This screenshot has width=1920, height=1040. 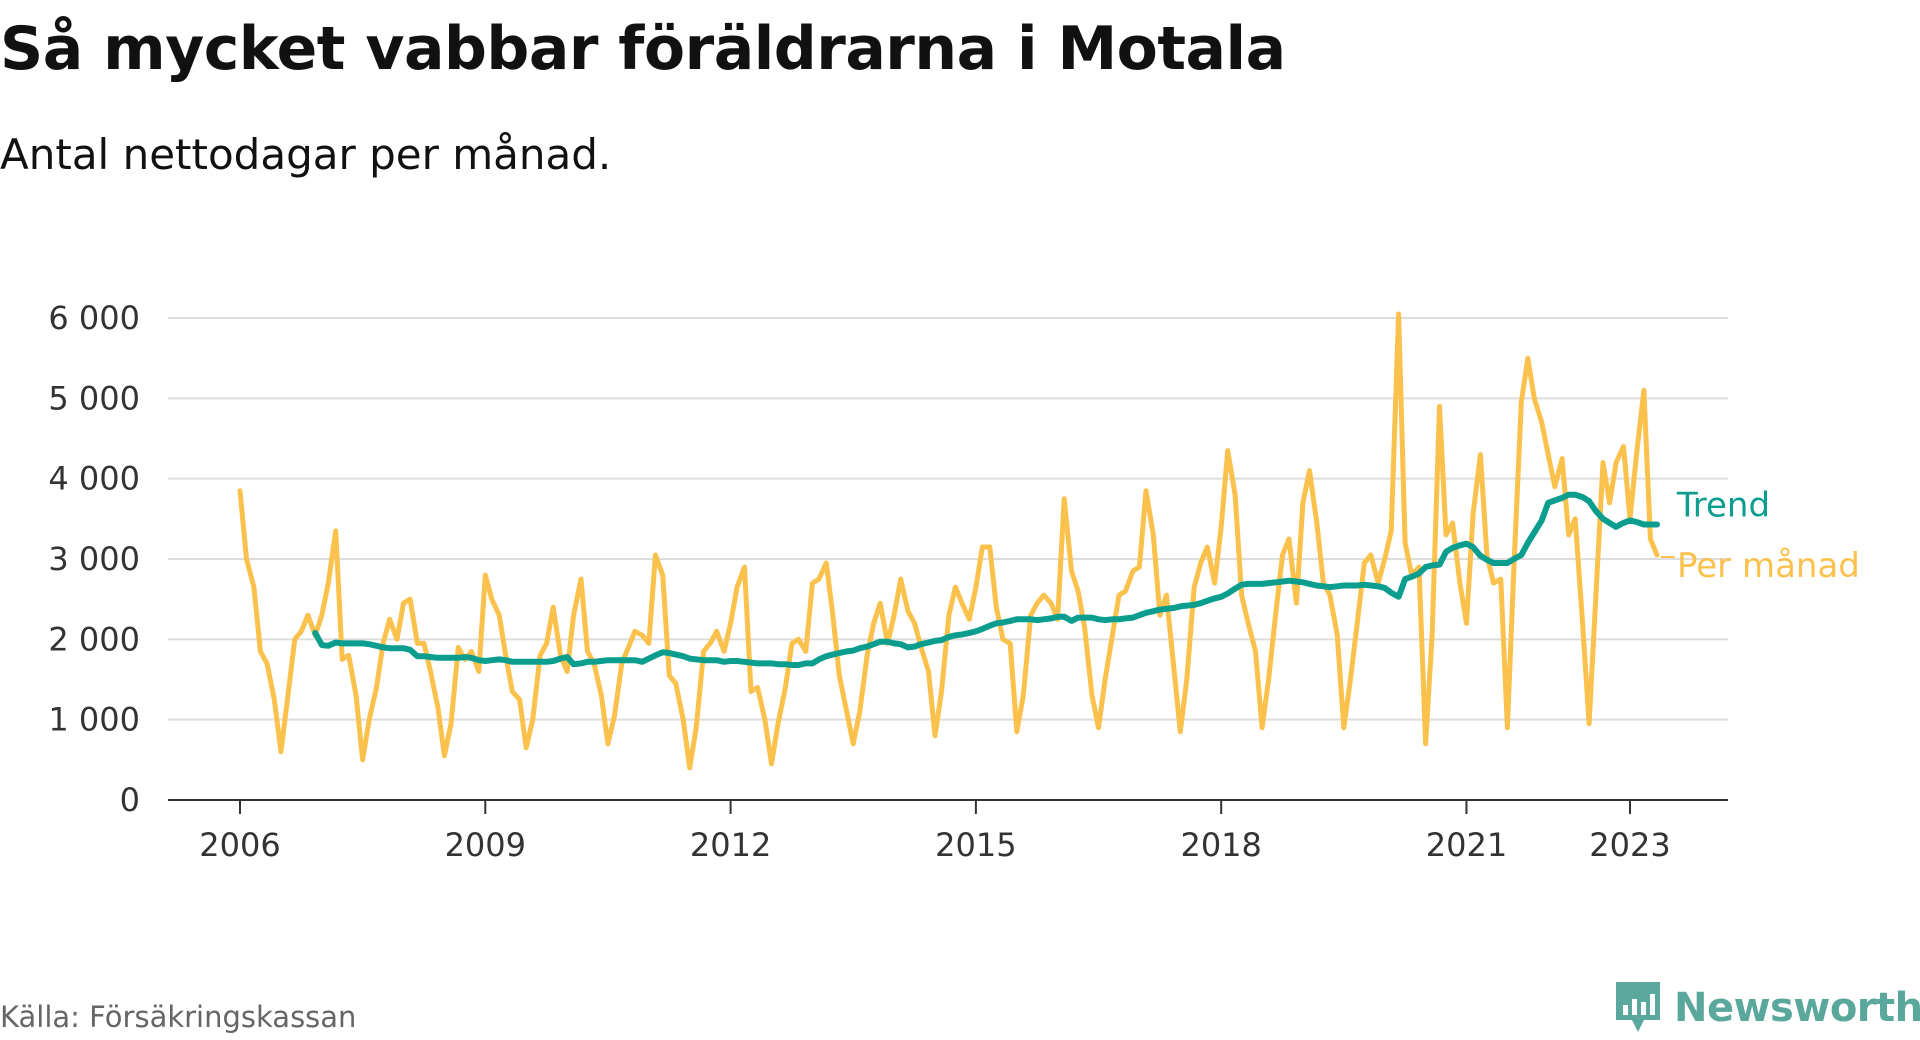 I want to click on y-tick-label: 5 000, so click(x=94, y=398).